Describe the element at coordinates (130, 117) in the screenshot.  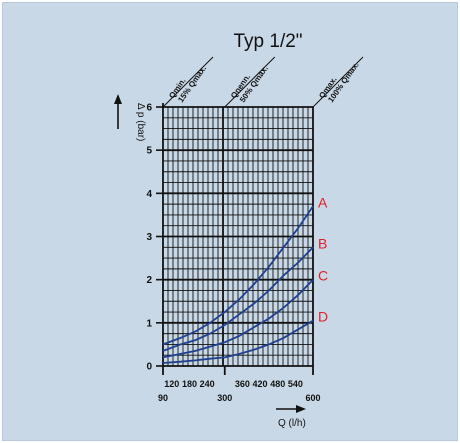
I see `y-axis-title-group: Δ p (bar)` at that location.